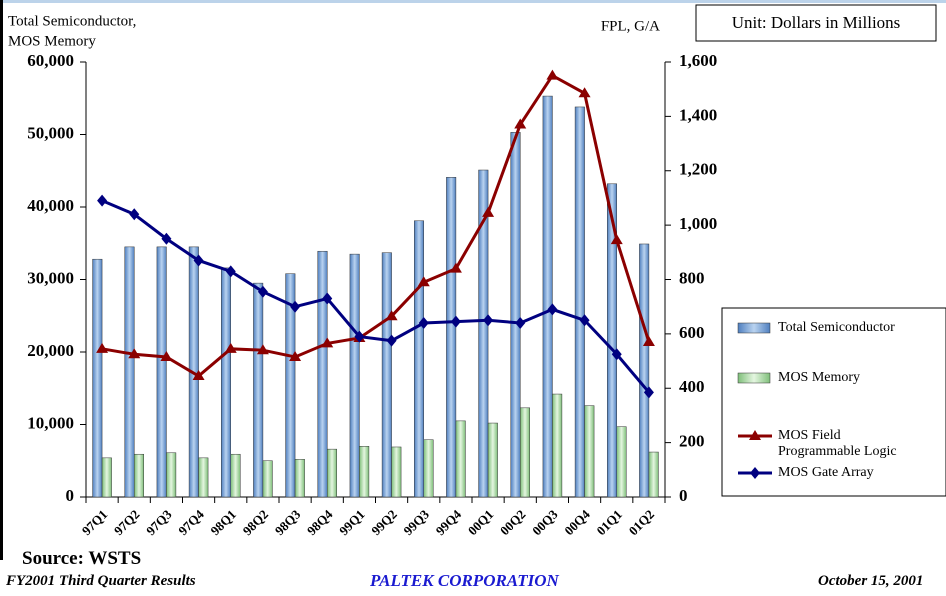 The height and width of the screenshot is (596, 946). Describe the element at coordinates (816, 22) in the screenshot. I see `unit-note: Unit: Dollars in Millions` at that location.